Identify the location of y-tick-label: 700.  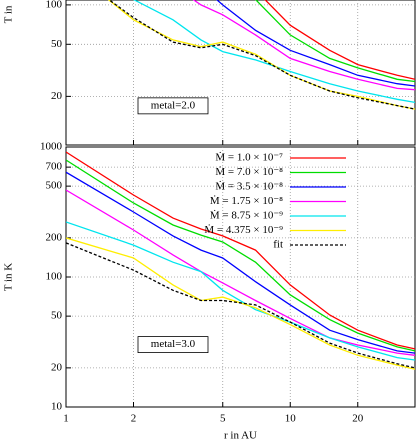
(54, 167).